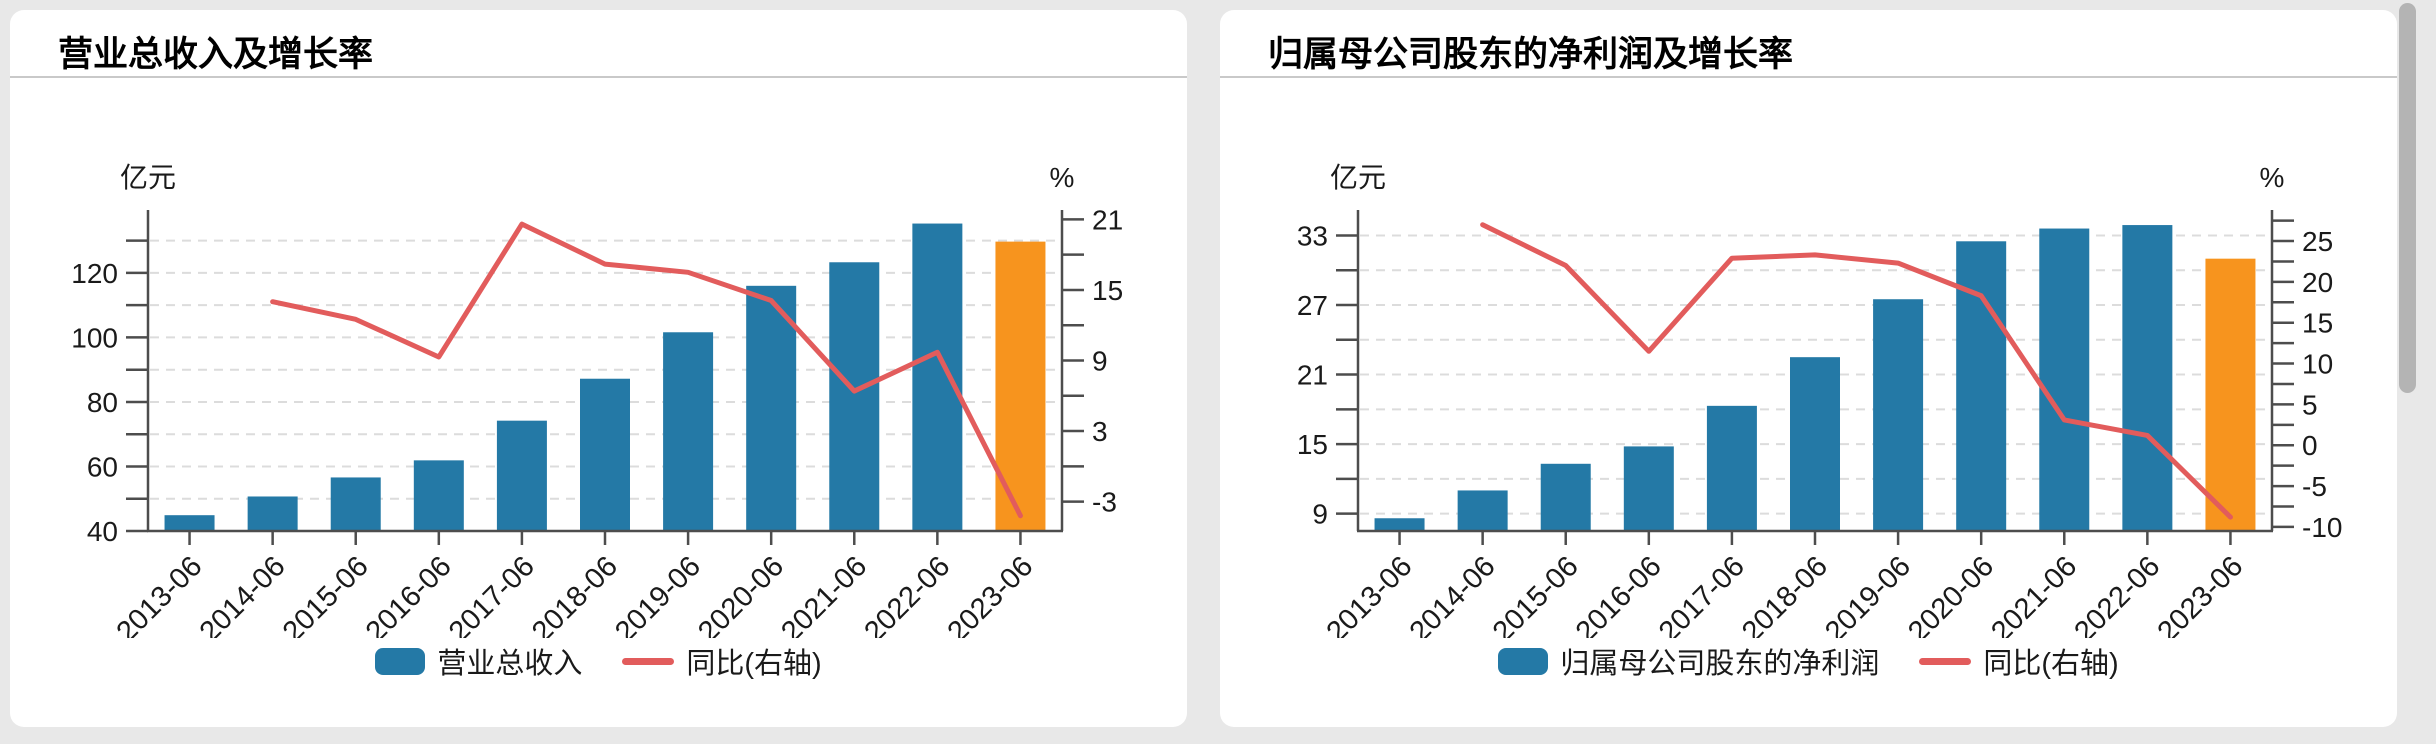 The image size is (2436, 744). I want to click on right-axis-label: 25, so click(2317, 241).